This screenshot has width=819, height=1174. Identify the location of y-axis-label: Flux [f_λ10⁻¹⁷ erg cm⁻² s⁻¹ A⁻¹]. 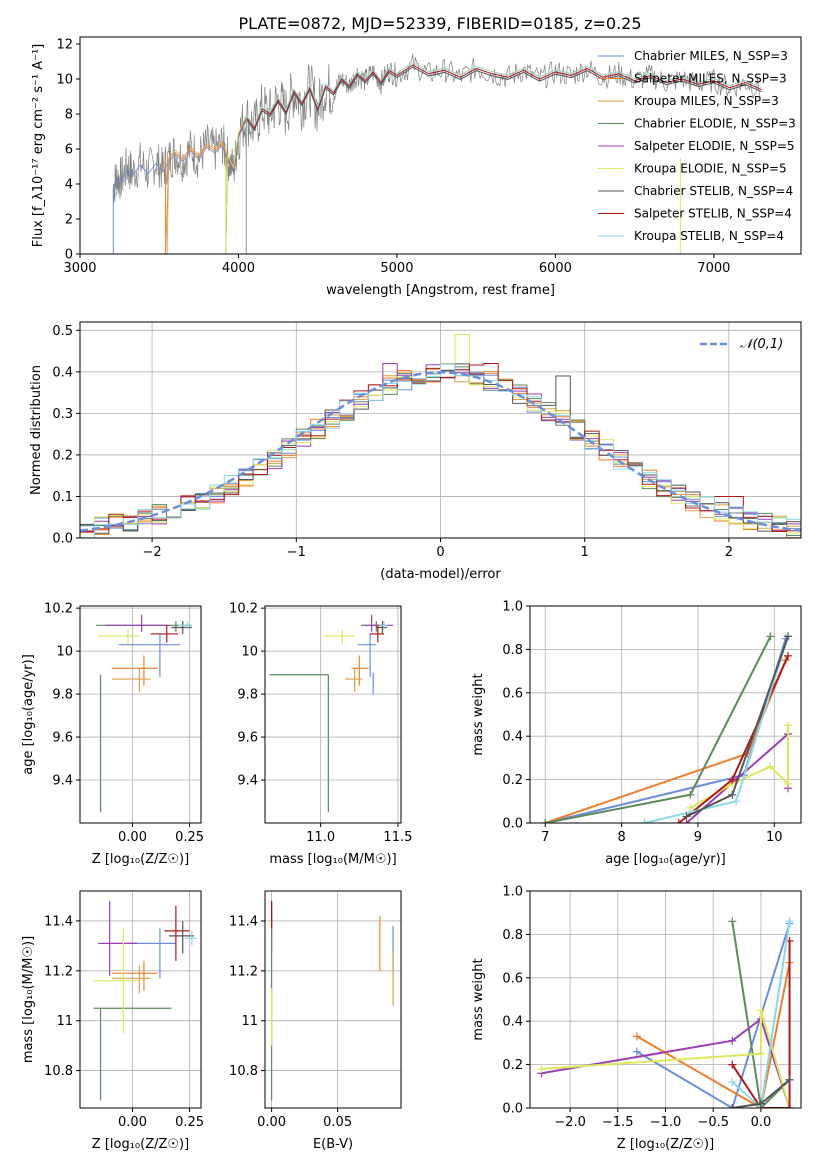
(38, 146).